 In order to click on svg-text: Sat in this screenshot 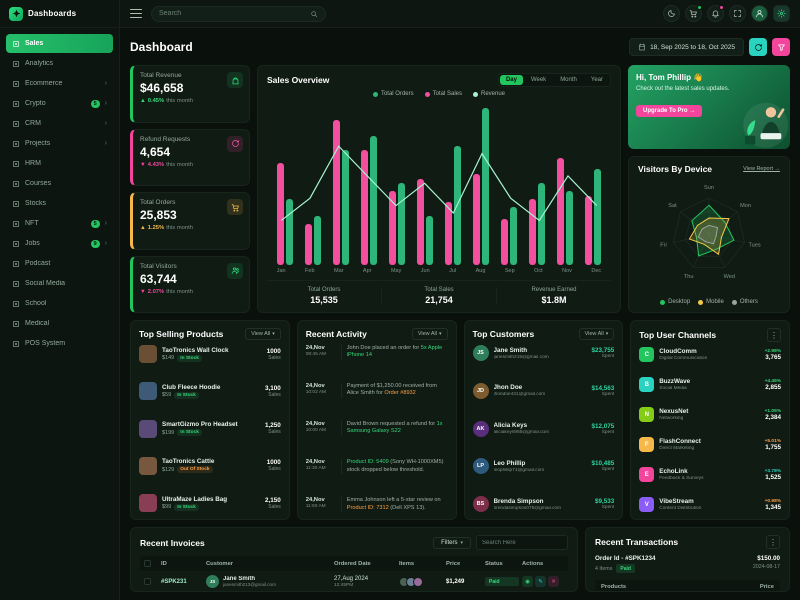, I will do `click(672, 206)`.